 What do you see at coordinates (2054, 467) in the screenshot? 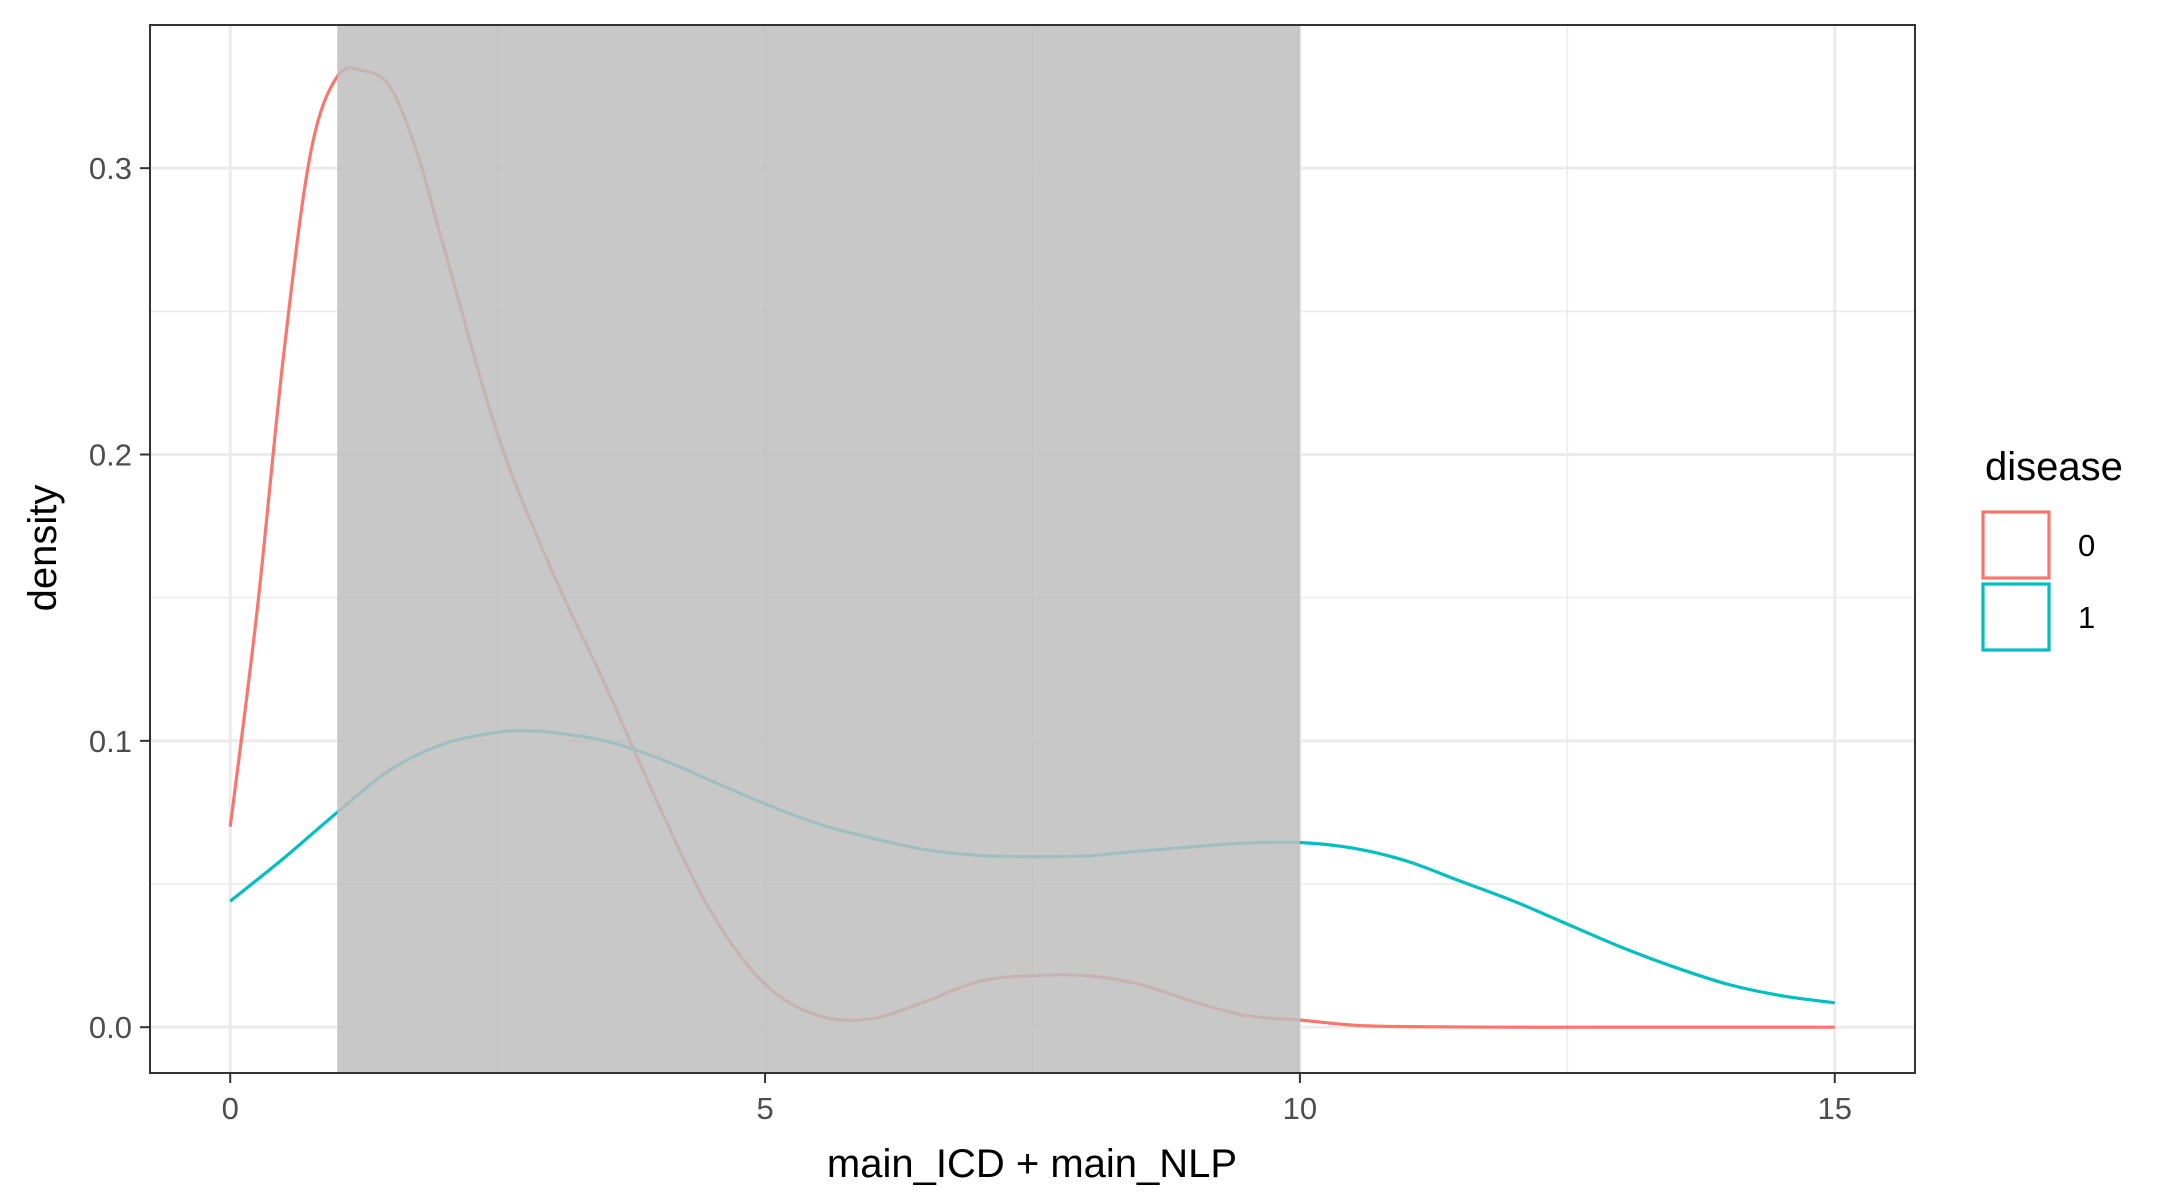
I see `legend-title: disease` at bounding box center [2054, 467].